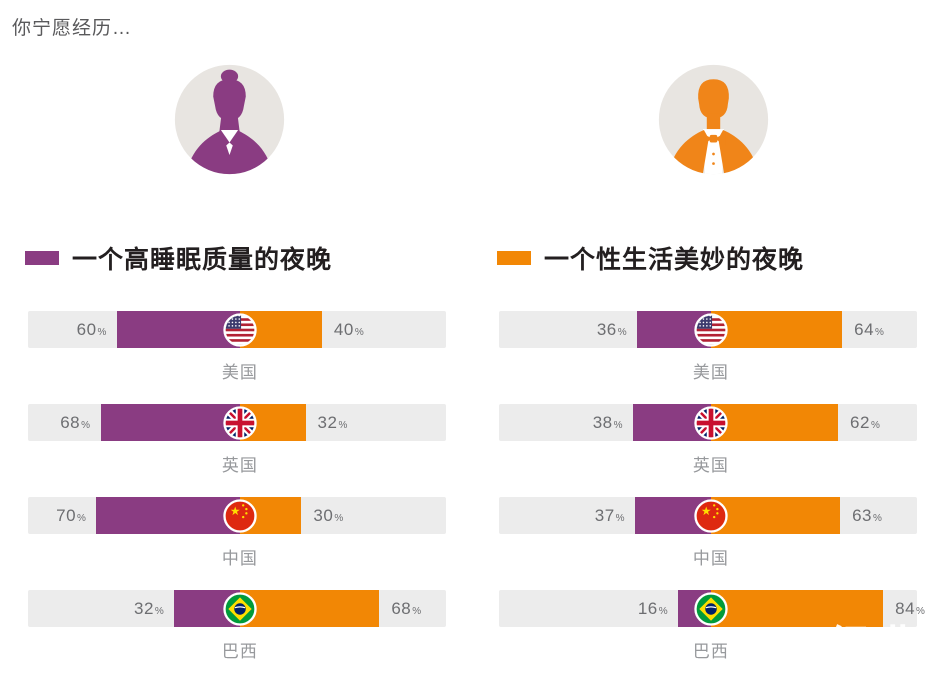 This screenshot has height=683, width=931. What do you see at coordinates (71, 515) in the screenshot?
I see `sleep-percent-label: 70%` at bounding box center [71, 515].